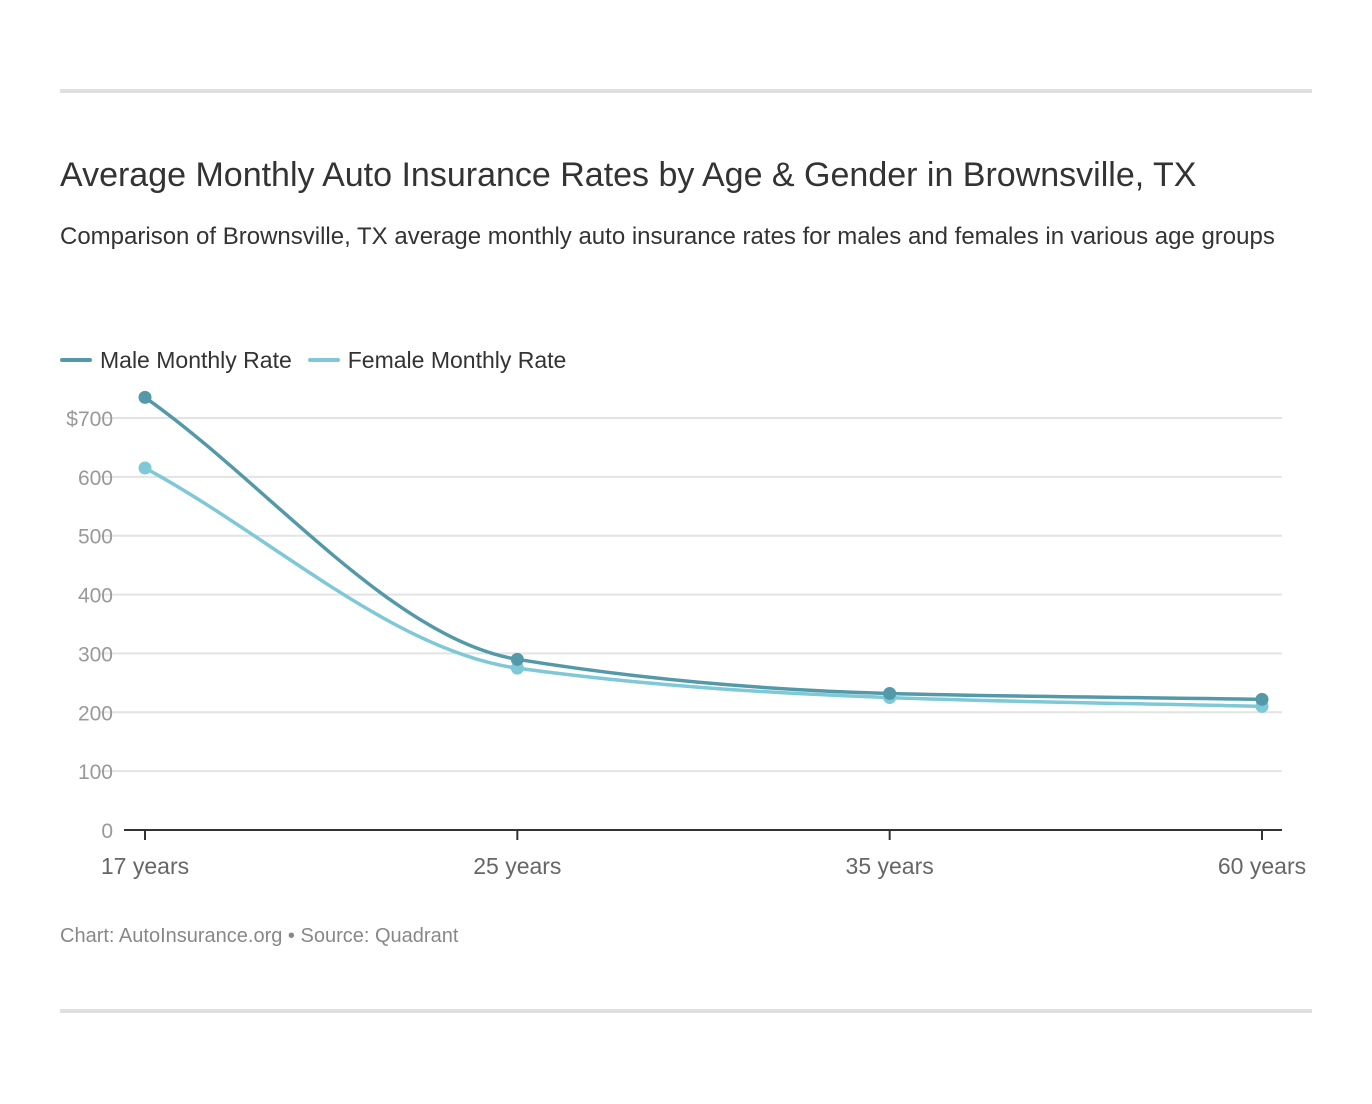 This screenshot has height=1104, width=1372. I want to click on x-tick-label: 60 years, so click(1262, 866).